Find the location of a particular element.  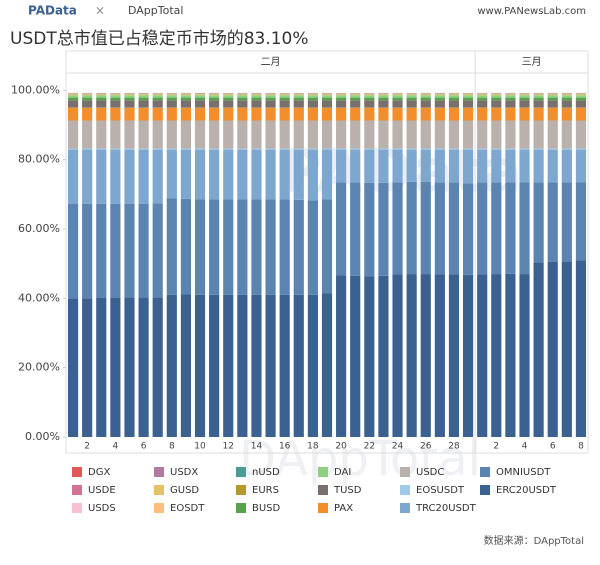

legend-label: GUSD is located at coordinates (184, 490).